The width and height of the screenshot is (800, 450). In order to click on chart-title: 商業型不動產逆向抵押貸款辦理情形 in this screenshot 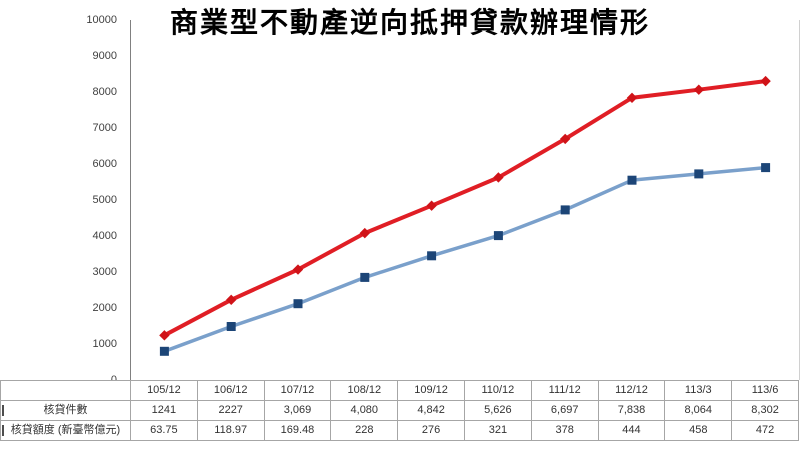, I will do `click(409, 23)`.